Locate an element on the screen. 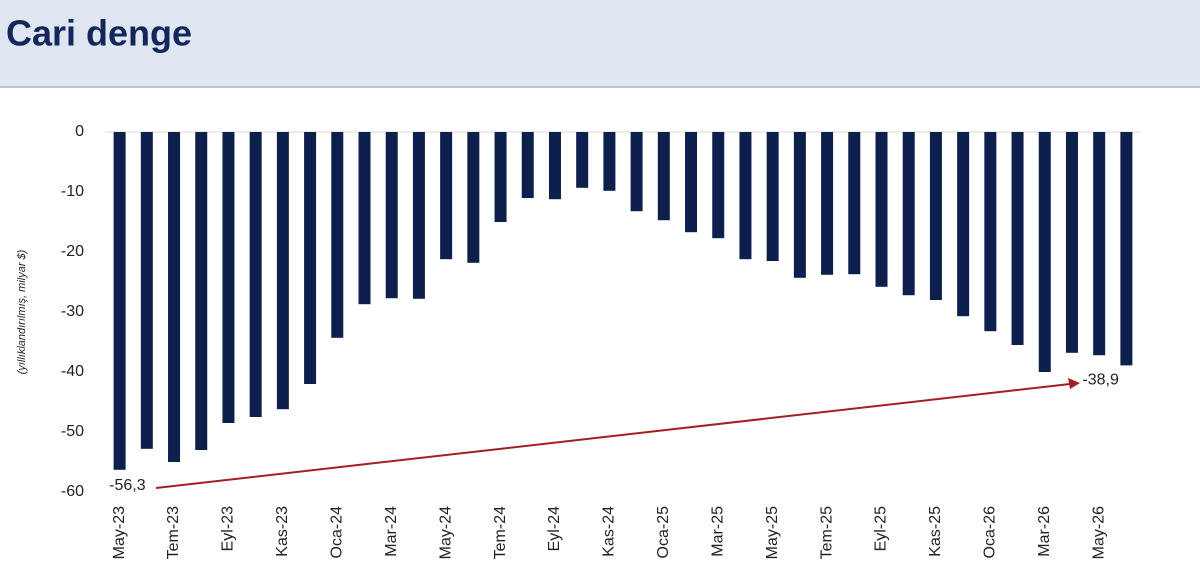  x-tick-label: Kas-25 is located at coordinates (935, 531).